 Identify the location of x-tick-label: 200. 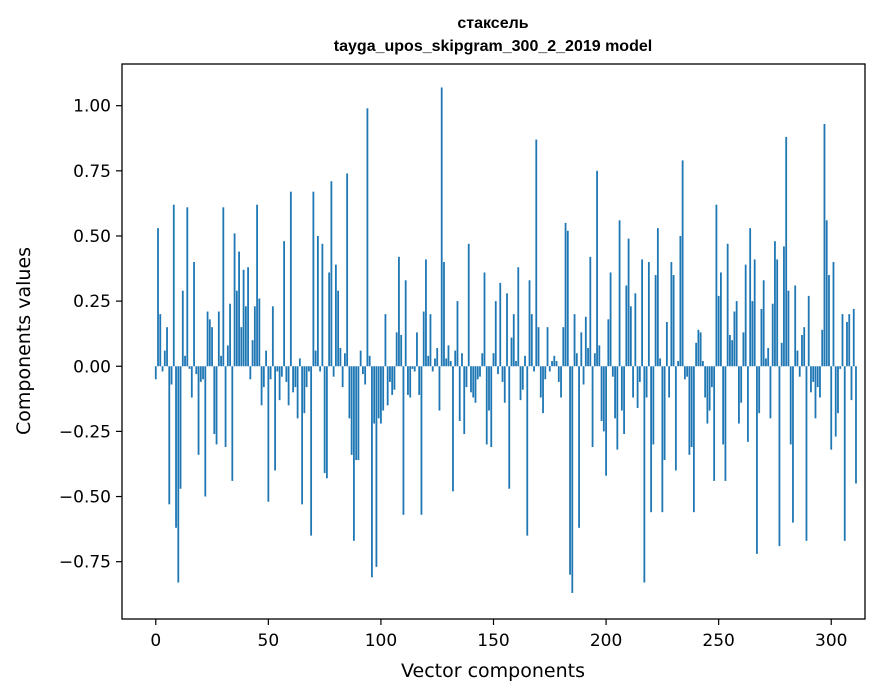
(606, 641).